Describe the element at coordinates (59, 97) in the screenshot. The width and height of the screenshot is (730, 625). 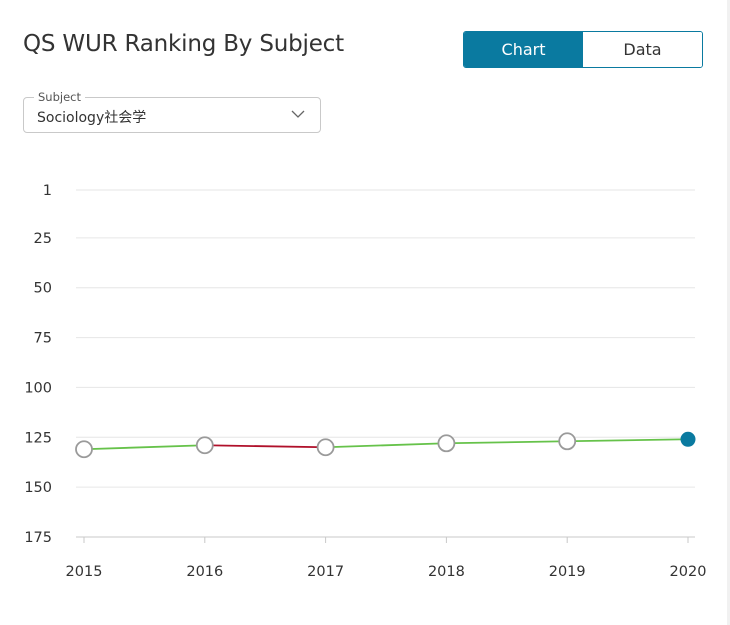
I see `subject-select-legend: Subject` at that location.